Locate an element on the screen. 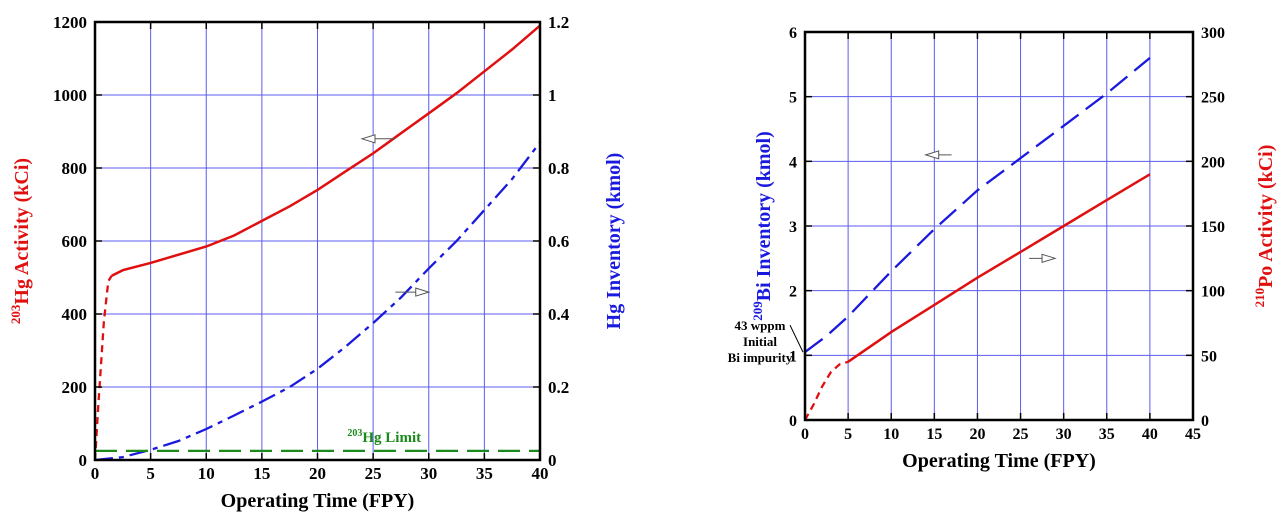 The image size is (1287, 522). bi-impurity-annotation: 43 wppm Initial Bi impurity is located at coordinates (766, 341).